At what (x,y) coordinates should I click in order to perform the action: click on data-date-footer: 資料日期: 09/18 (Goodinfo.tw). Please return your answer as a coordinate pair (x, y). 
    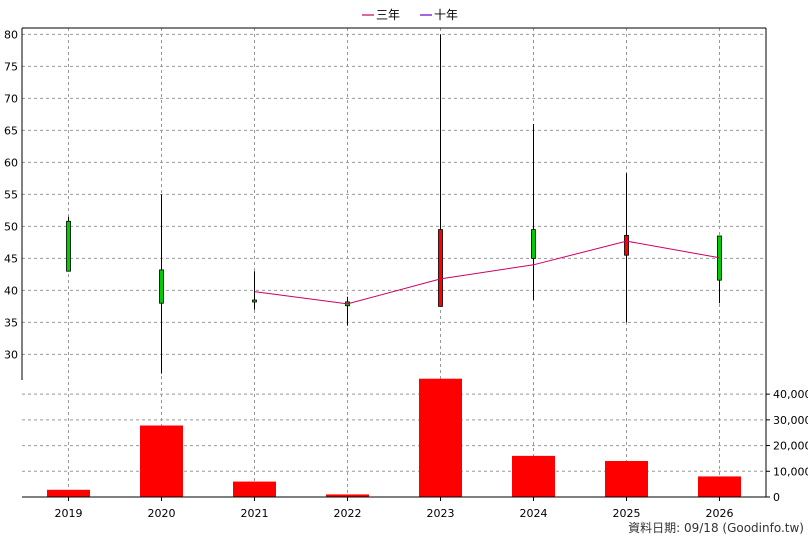
    Looking at the image, I should click on (716, 528).